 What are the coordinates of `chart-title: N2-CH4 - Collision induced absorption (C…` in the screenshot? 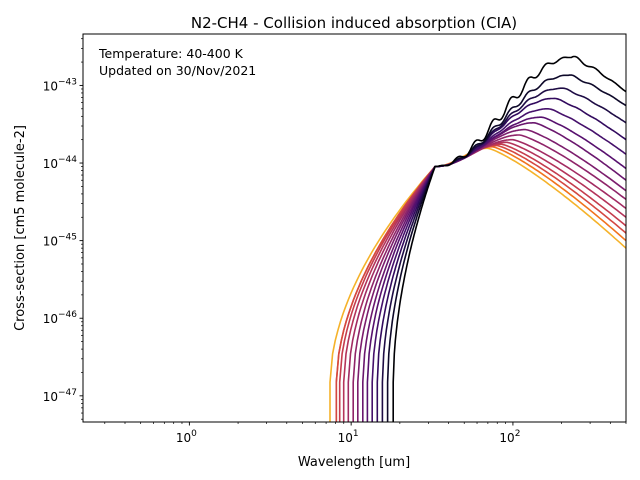 It's located at (354, 23).